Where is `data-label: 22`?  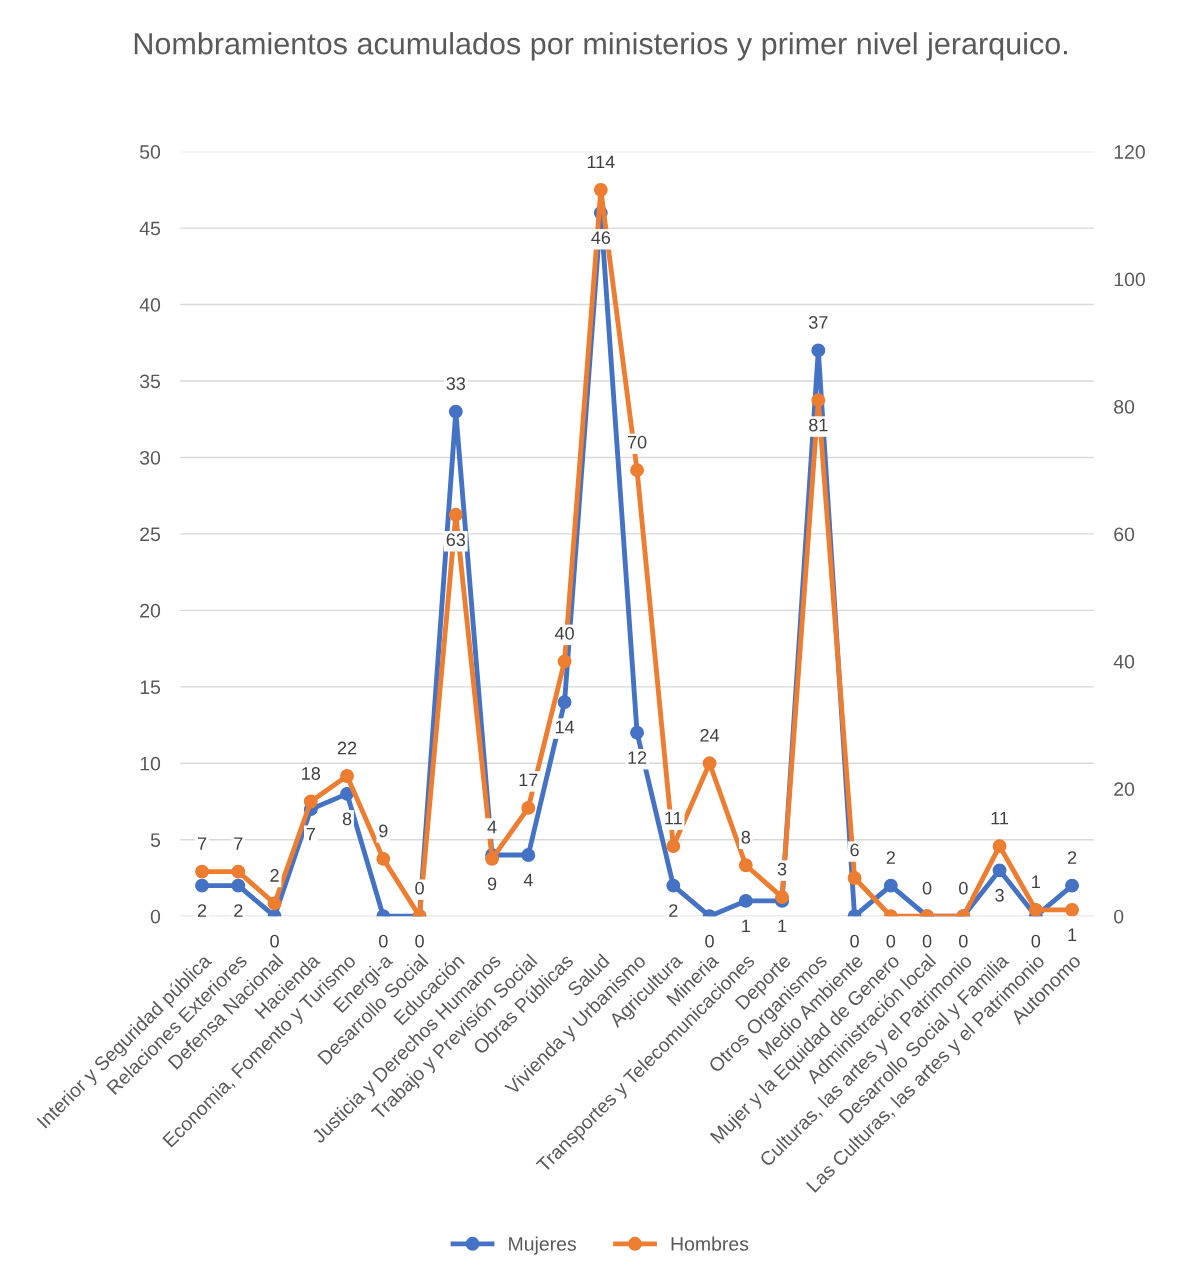 data-label: 22 is located at coordinates (347, 748).